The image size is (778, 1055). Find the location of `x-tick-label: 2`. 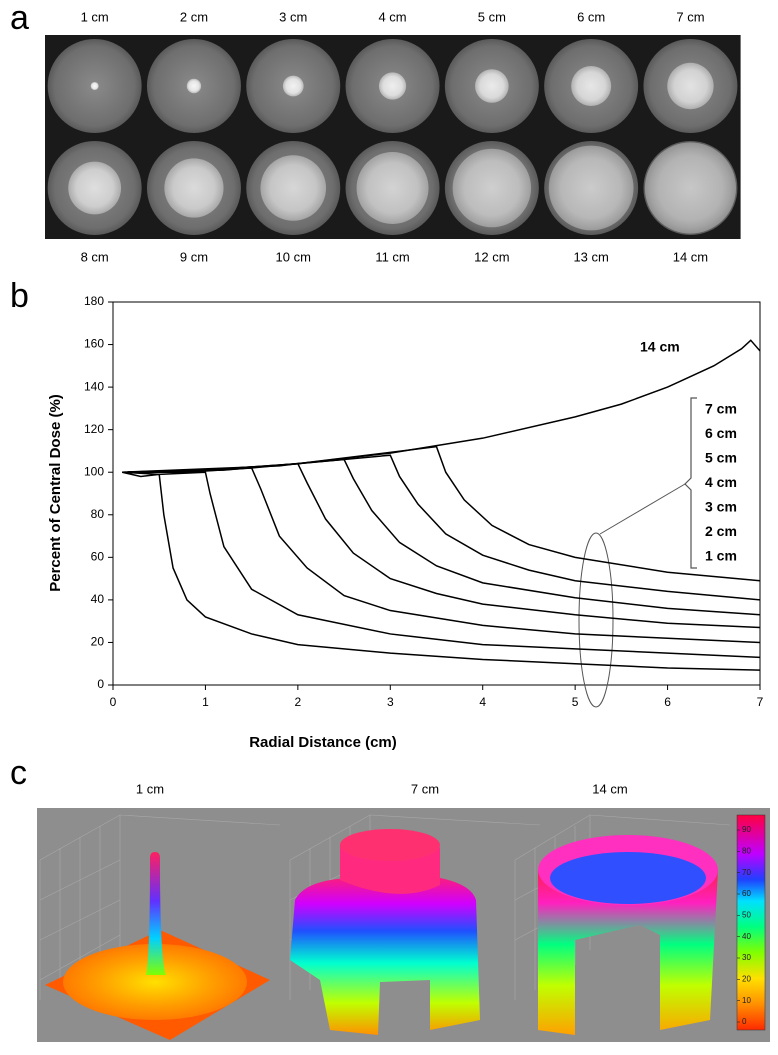

x-tick-label: 2 is located at coordinates (298, 702).